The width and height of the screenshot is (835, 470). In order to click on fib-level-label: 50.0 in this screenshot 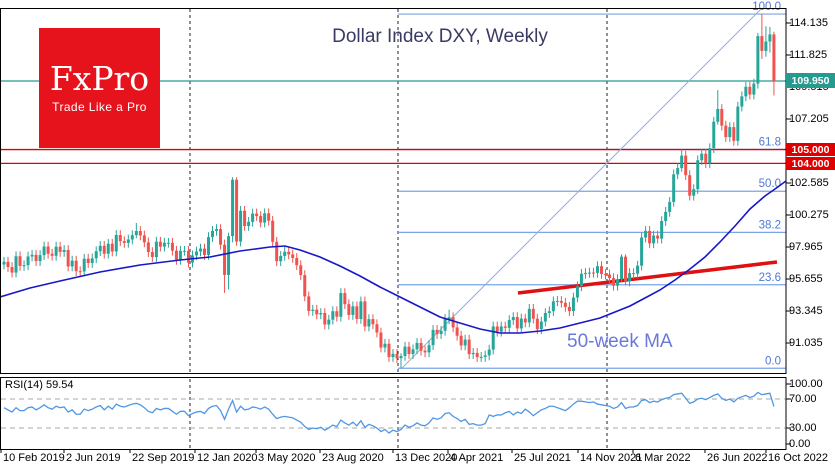, I will do `click(770, 184)`.